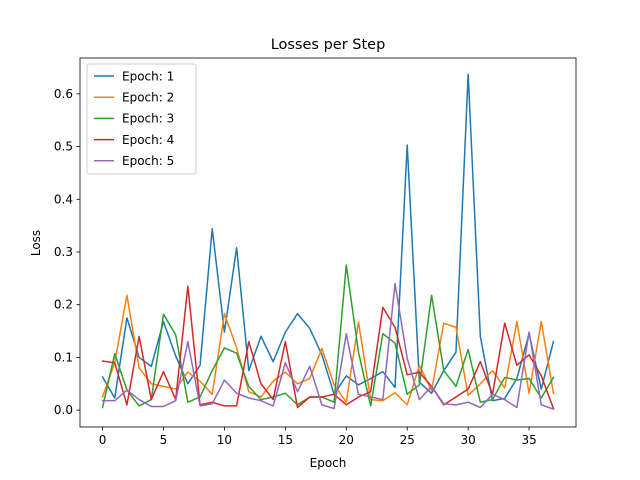 The image size is (640, 480). I want to click on x-tick-label: 20, so click(346, 440).